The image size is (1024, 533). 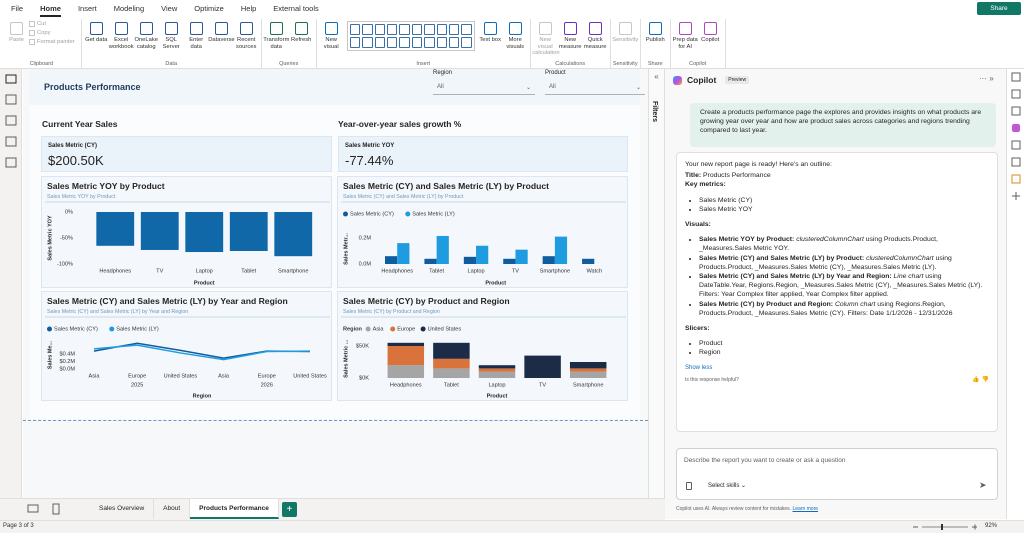 I want to click on add-page-button: +, so click(x=289, y=509).